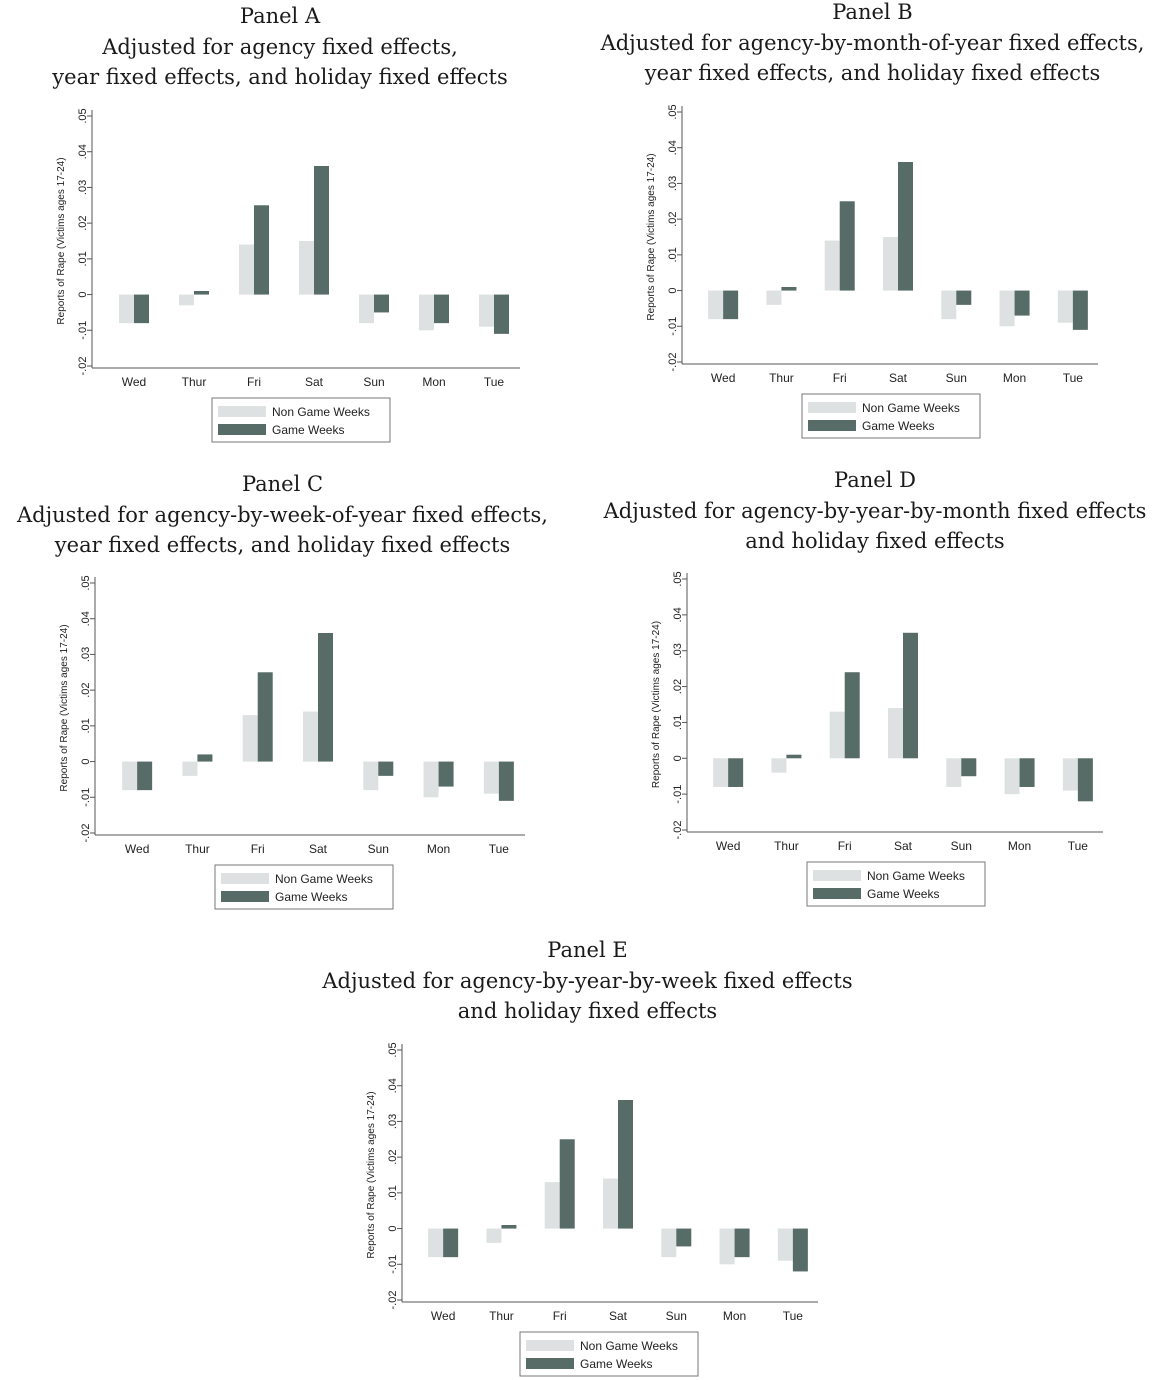  Describe the element at coordinates (83, 115) in the screenshot. I see `y-tick-label: .05` at that location.